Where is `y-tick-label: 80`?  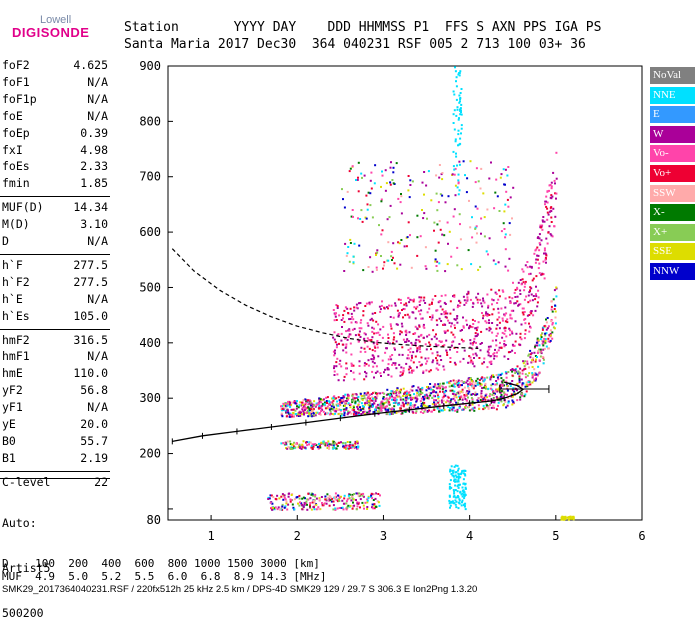
y-tick-label: 80 is located at coordinates (154, 520).